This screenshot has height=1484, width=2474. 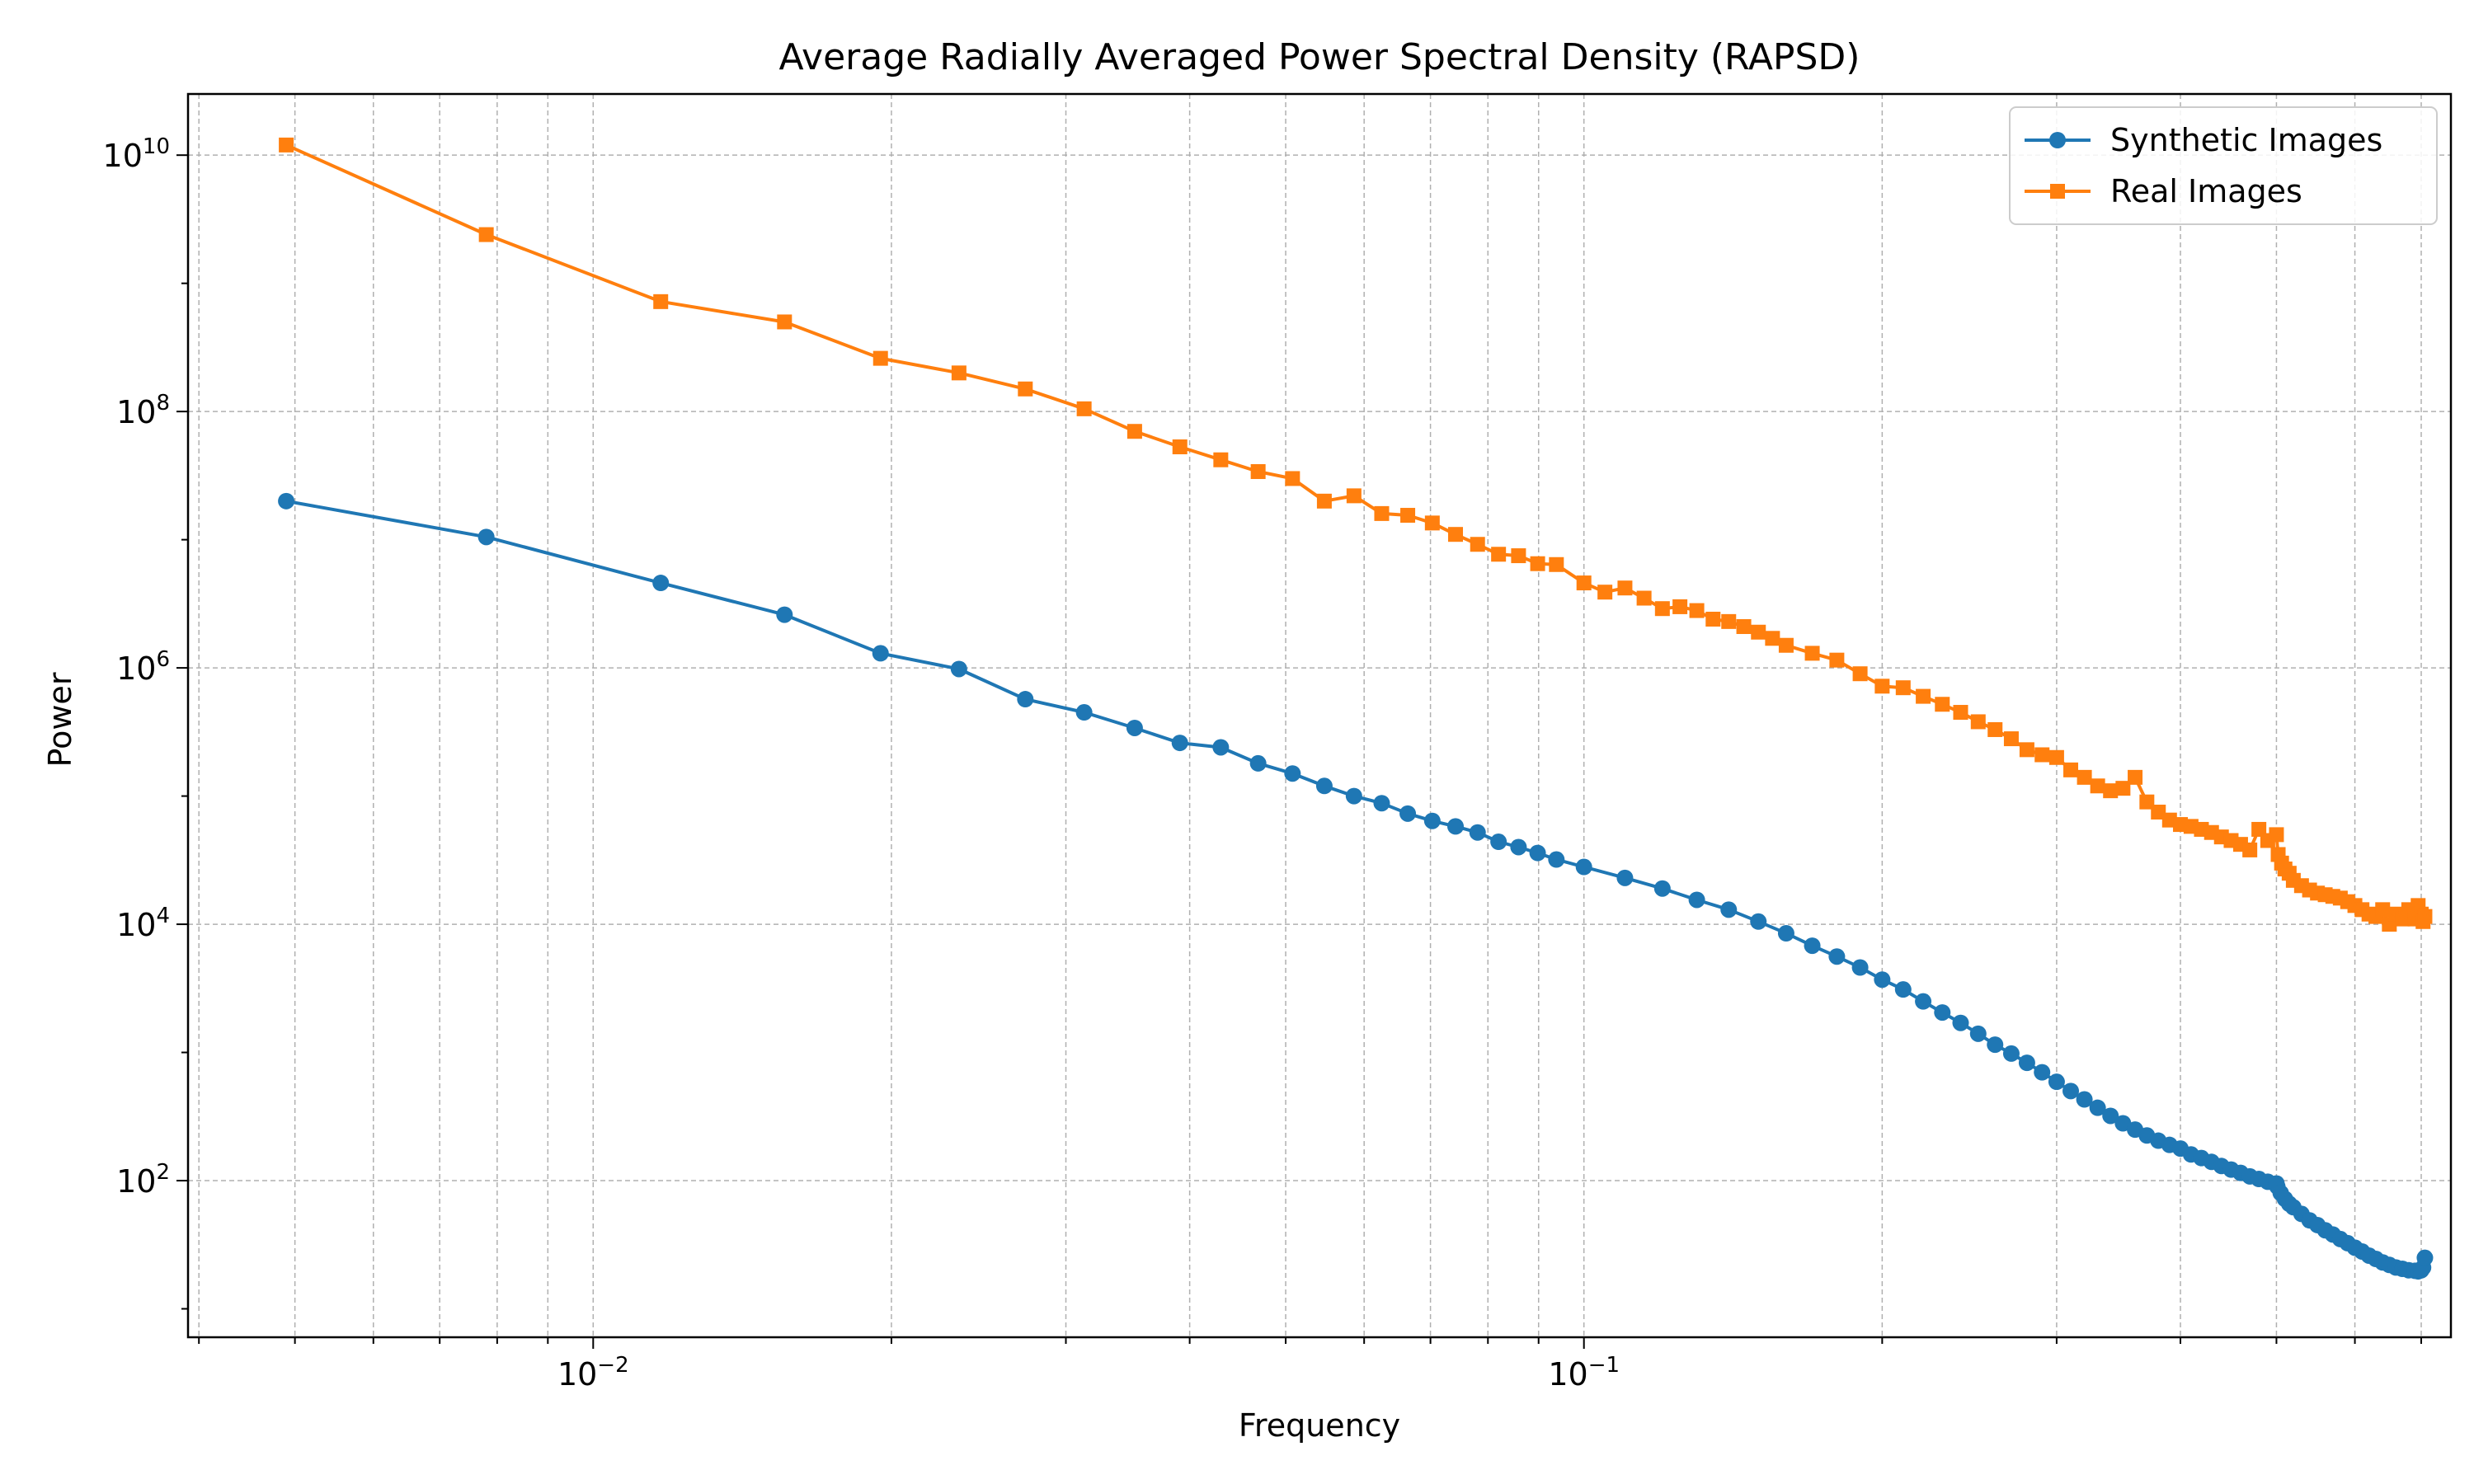 I want to click on legend-real-label: Real Images, so click(x=2206, y=191).